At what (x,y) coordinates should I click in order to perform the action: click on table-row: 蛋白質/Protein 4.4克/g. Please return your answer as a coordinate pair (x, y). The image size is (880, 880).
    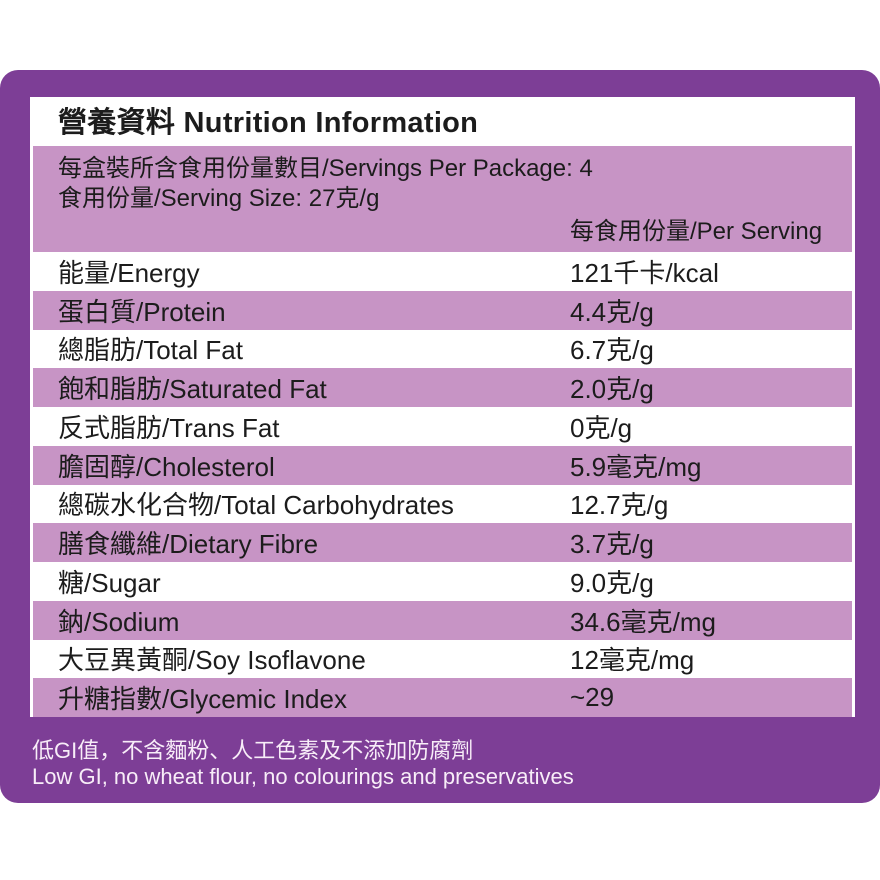
    Looking at the image, I should click on (442, 310).